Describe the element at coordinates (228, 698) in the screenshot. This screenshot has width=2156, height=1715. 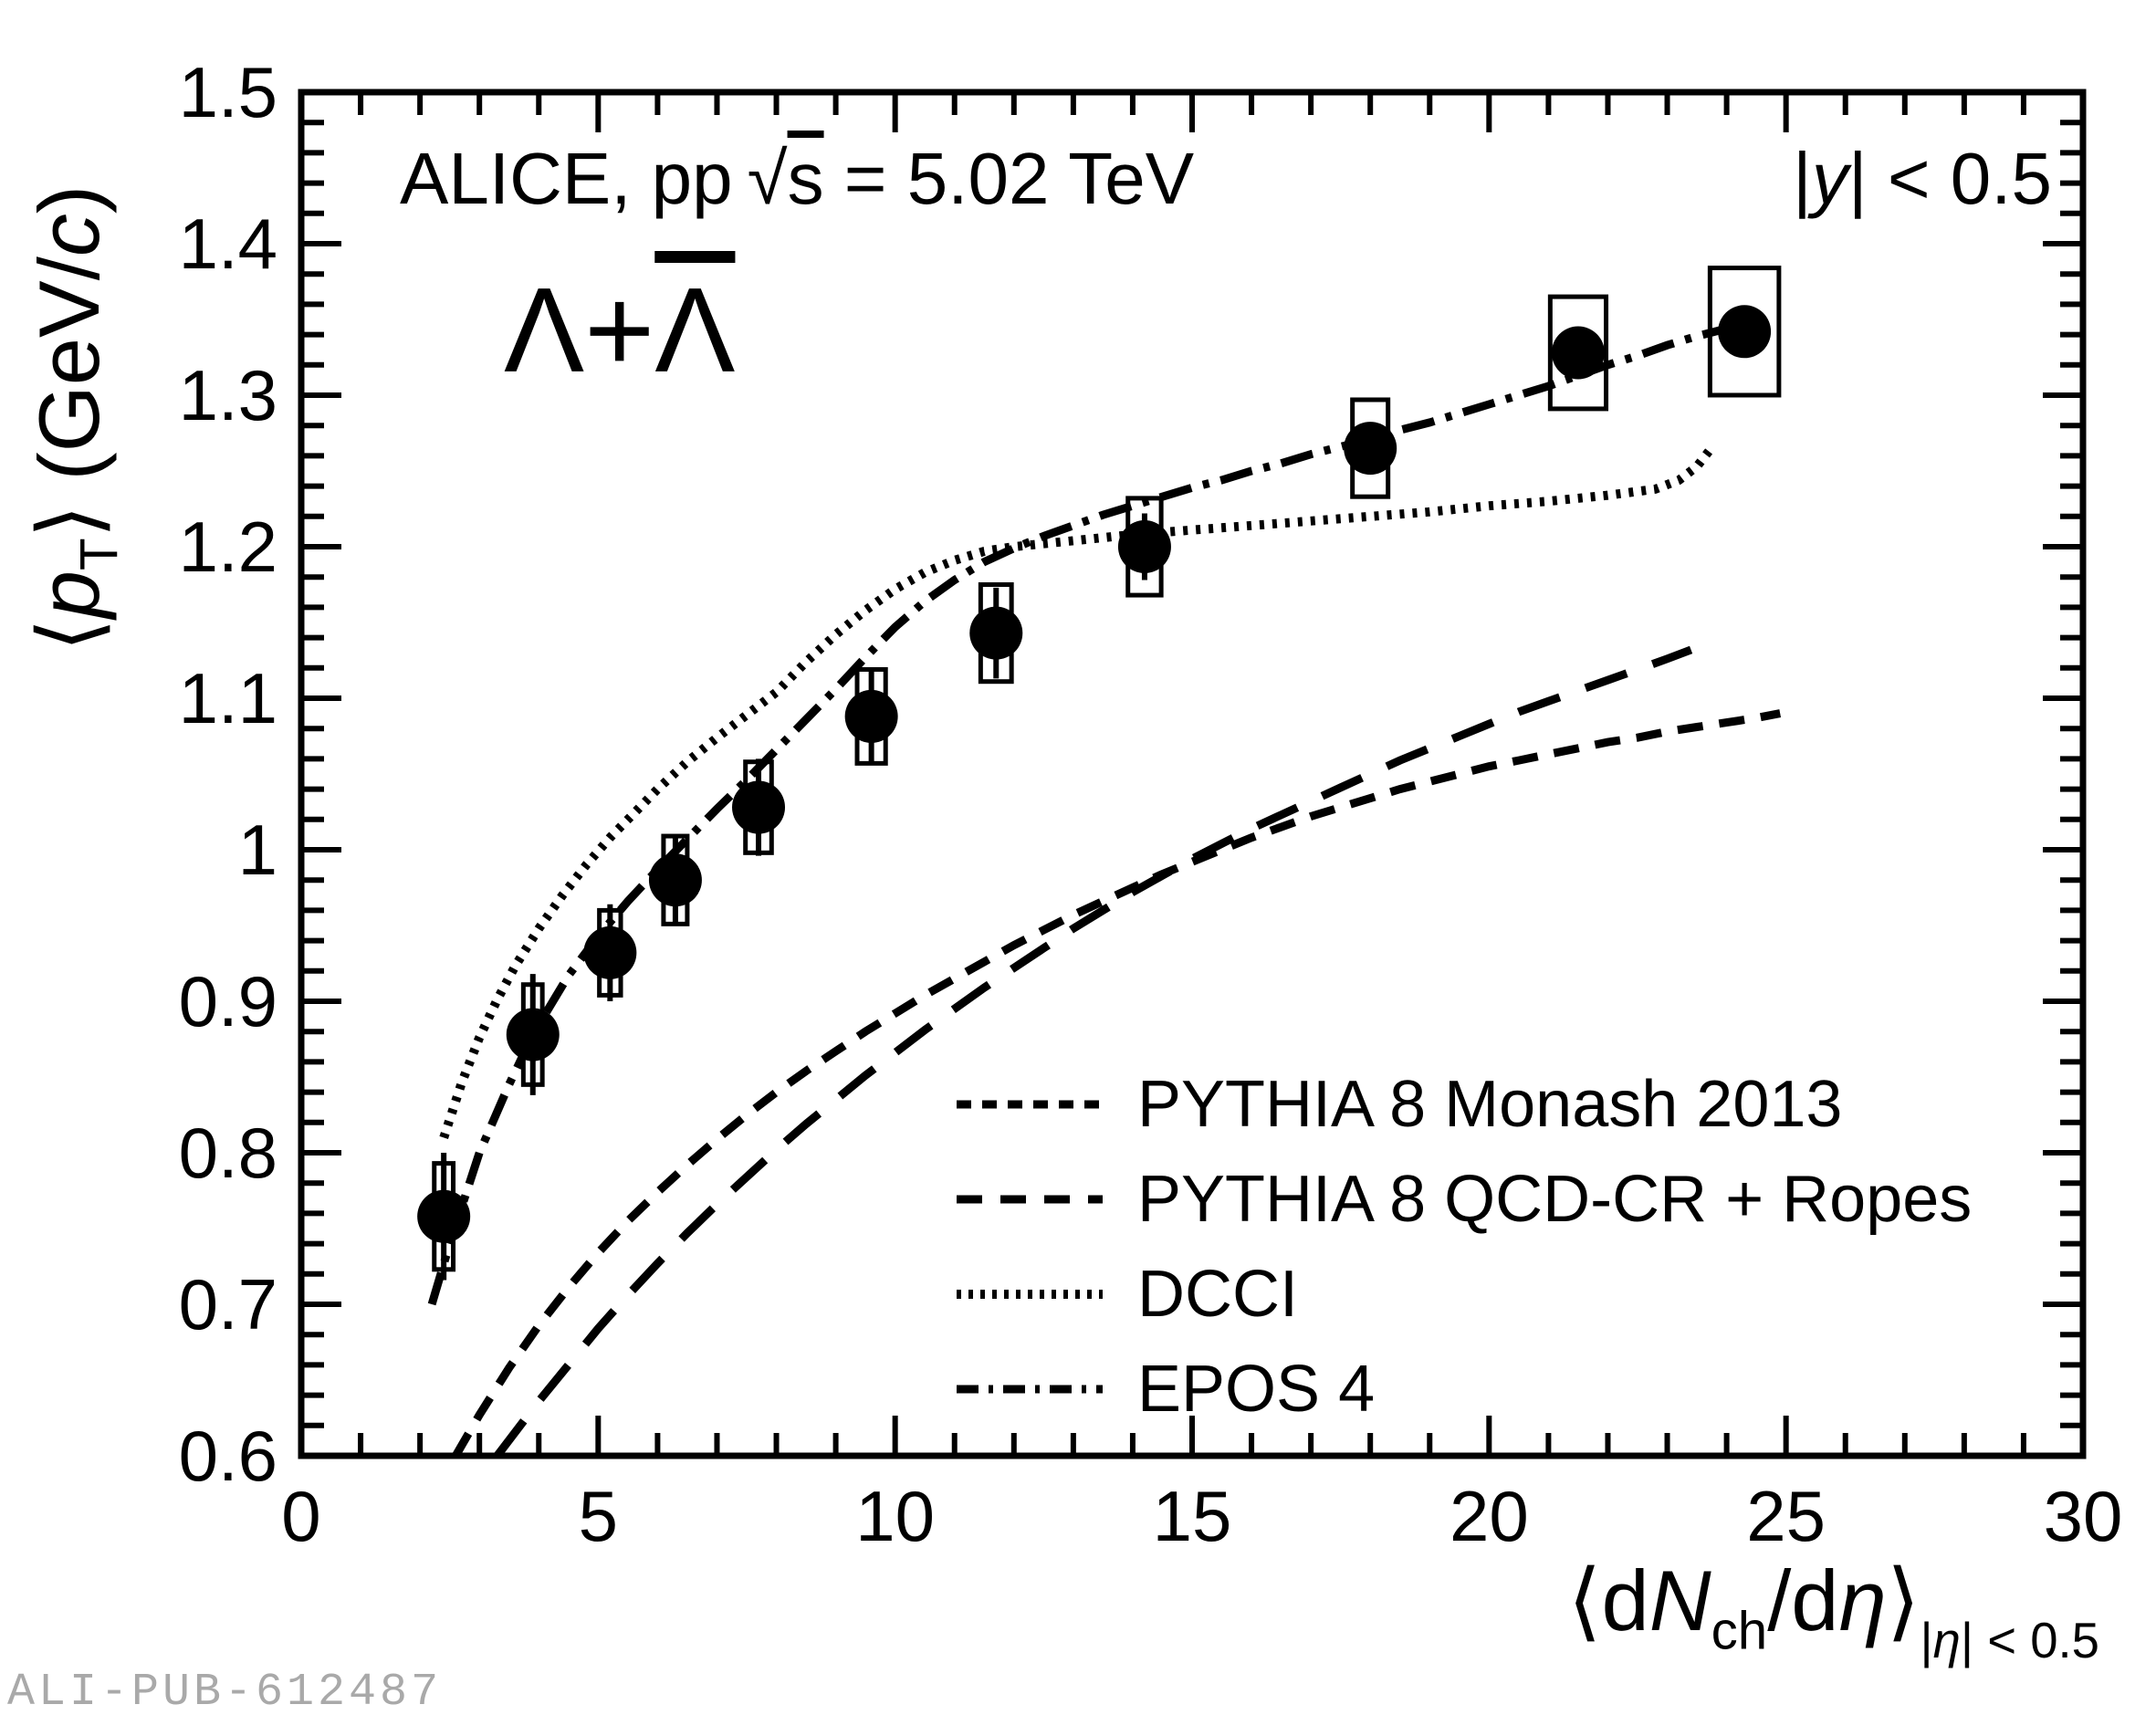
I see `y-tick-label: 1.1` at that location.